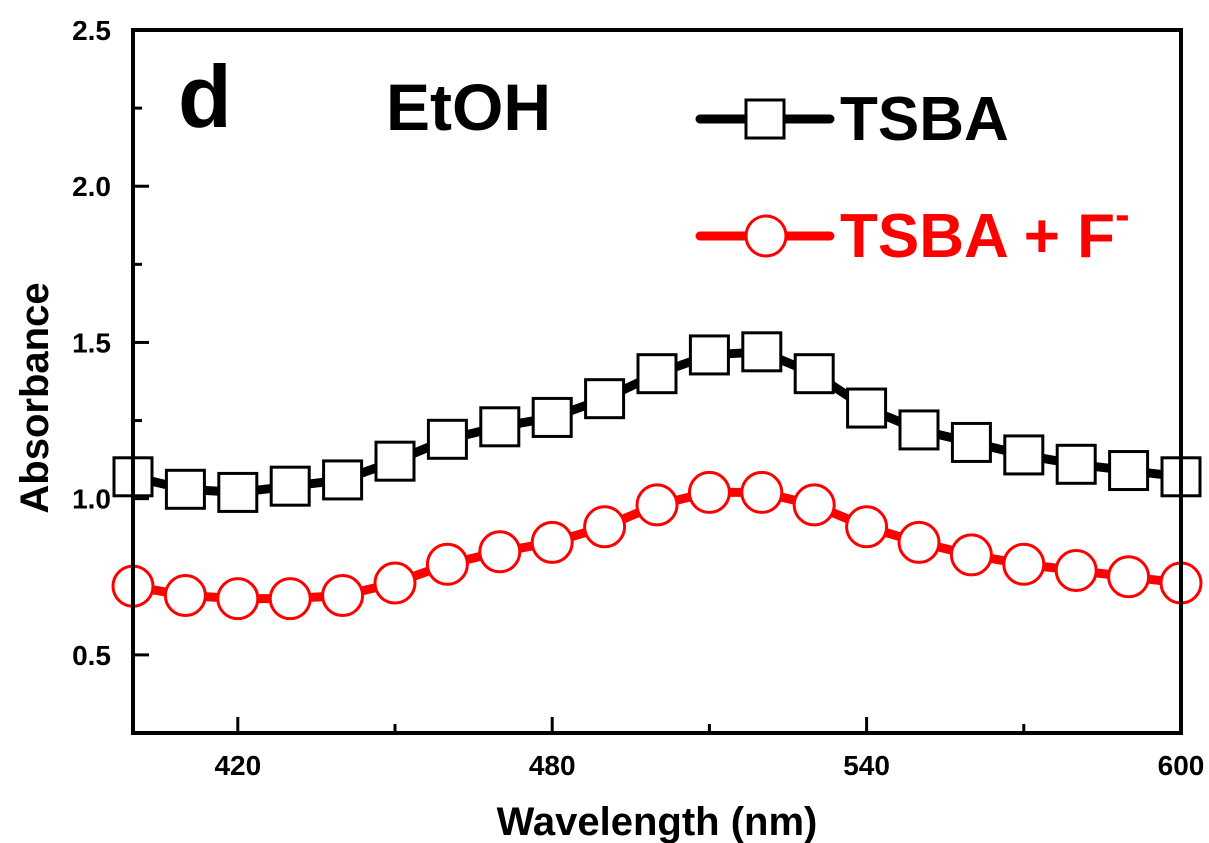  What do you see at coordinates (468, 107) in the screenshot?
I see `solvent-annotation: EtOH` at bounding box center [468, 107].